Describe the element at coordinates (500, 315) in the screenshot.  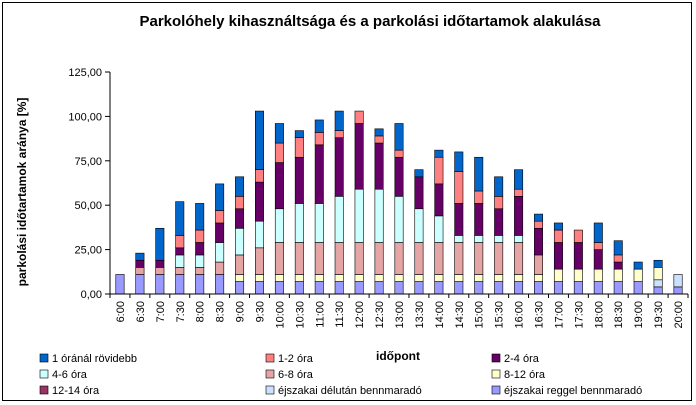
I see `x-tick-label: 15:30` at that location.